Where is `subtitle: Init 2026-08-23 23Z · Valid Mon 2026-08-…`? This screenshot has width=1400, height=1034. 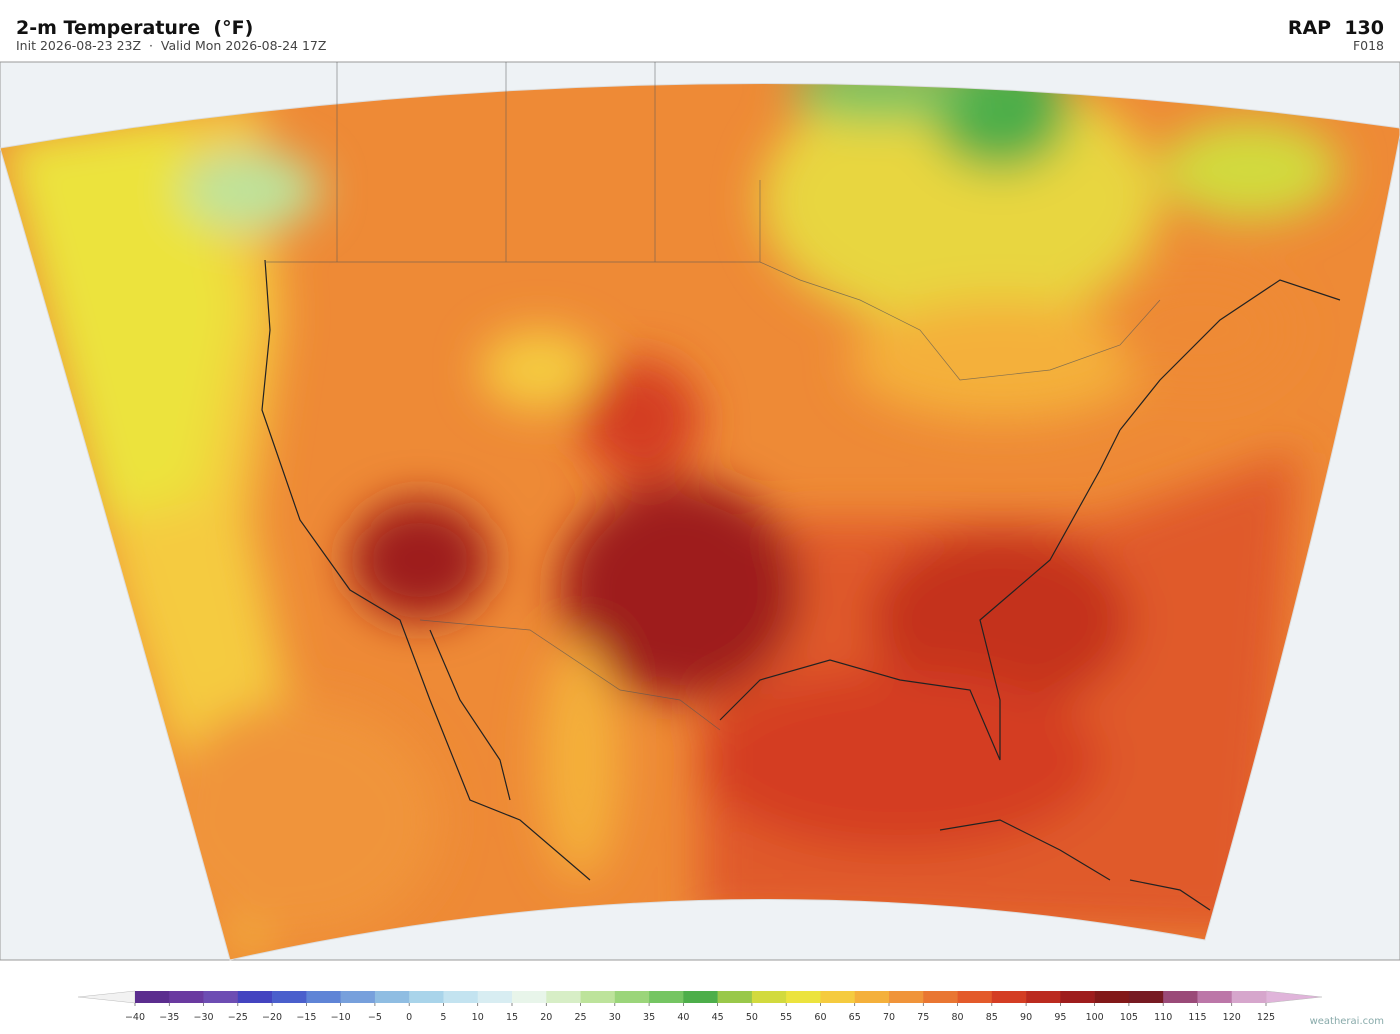
subtitle: Init 2026-08-23 23Z · Valid Mon 2026-08-… is located at coordinates (171, 45).